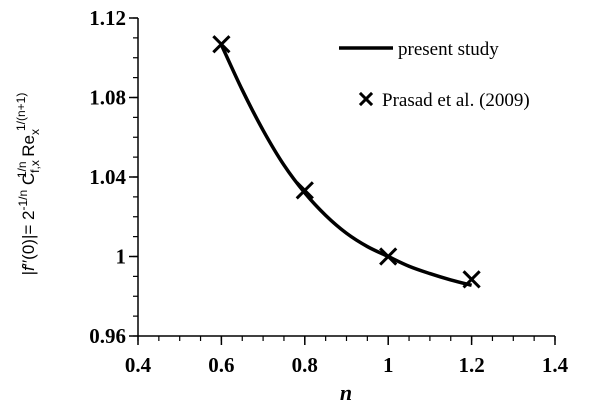 The image size is (597, 405). Describe the element at coordinates (121, 257) in the screenshot. I see `y-tick-label: 1` at that location.